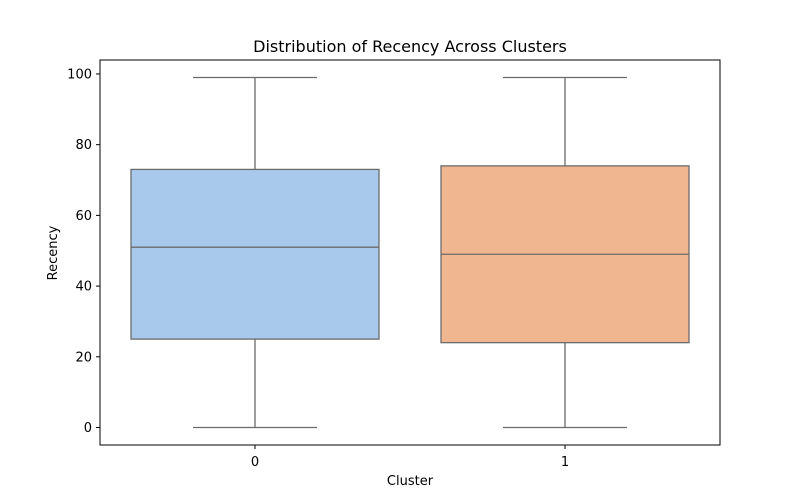  Describe the element at coordinates (79, 74) in the screenshot. I see `y-tick-label: 100` at that location.